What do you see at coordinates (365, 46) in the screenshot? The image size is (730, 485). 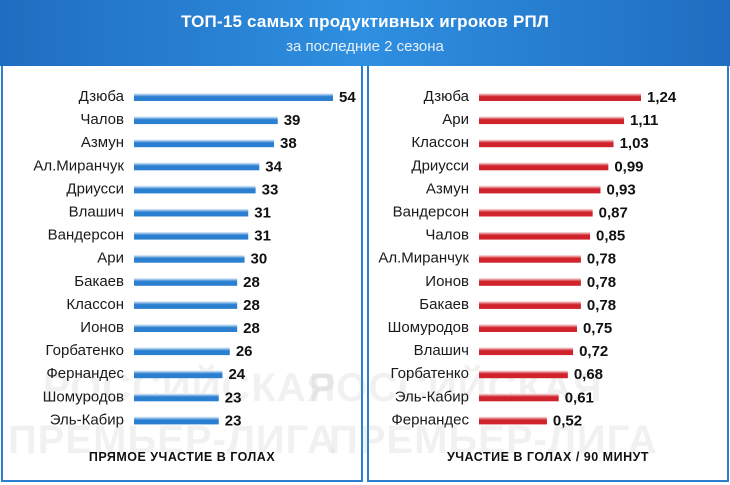 I see `chart-subtitle: за последние 2 сезона` at bounding box center [365, 46].